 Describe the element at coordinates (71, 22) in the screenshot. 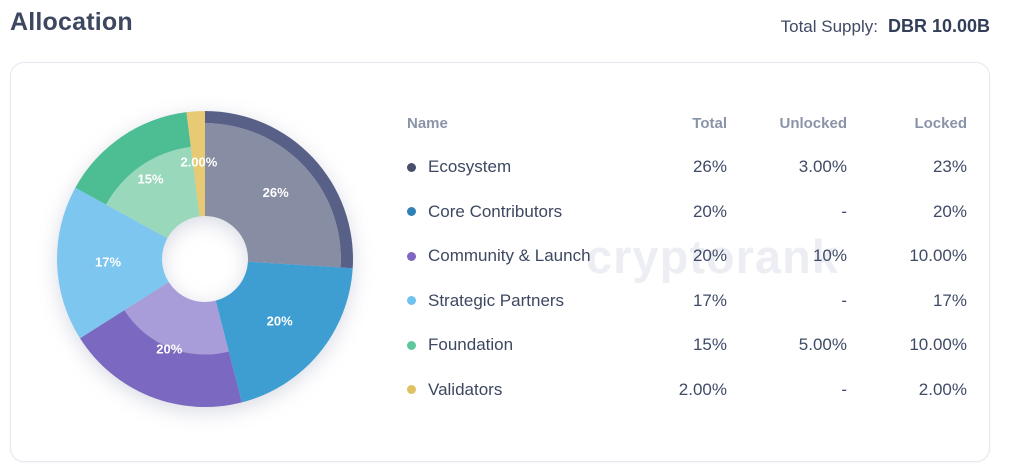

I see `page-title: Allocation` at that location.